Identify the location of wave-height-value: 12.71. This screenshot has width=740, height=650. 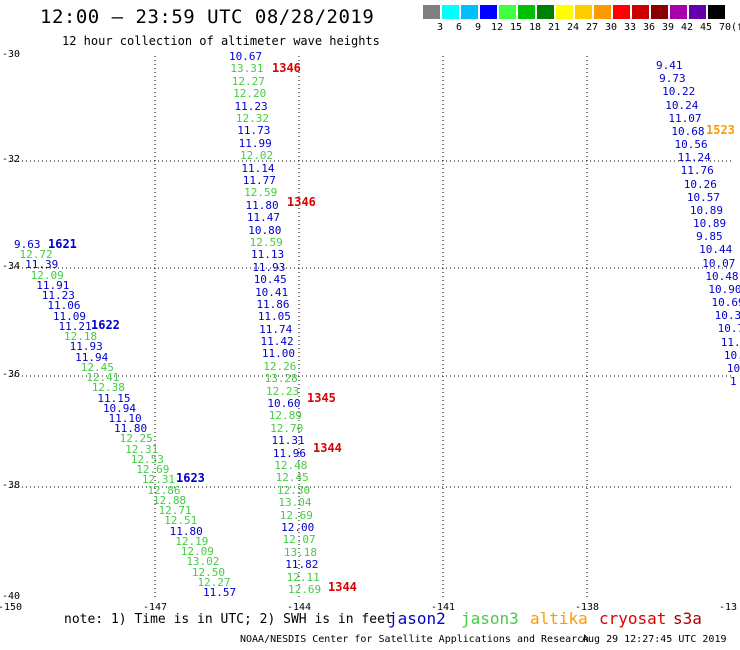
(175, 511).